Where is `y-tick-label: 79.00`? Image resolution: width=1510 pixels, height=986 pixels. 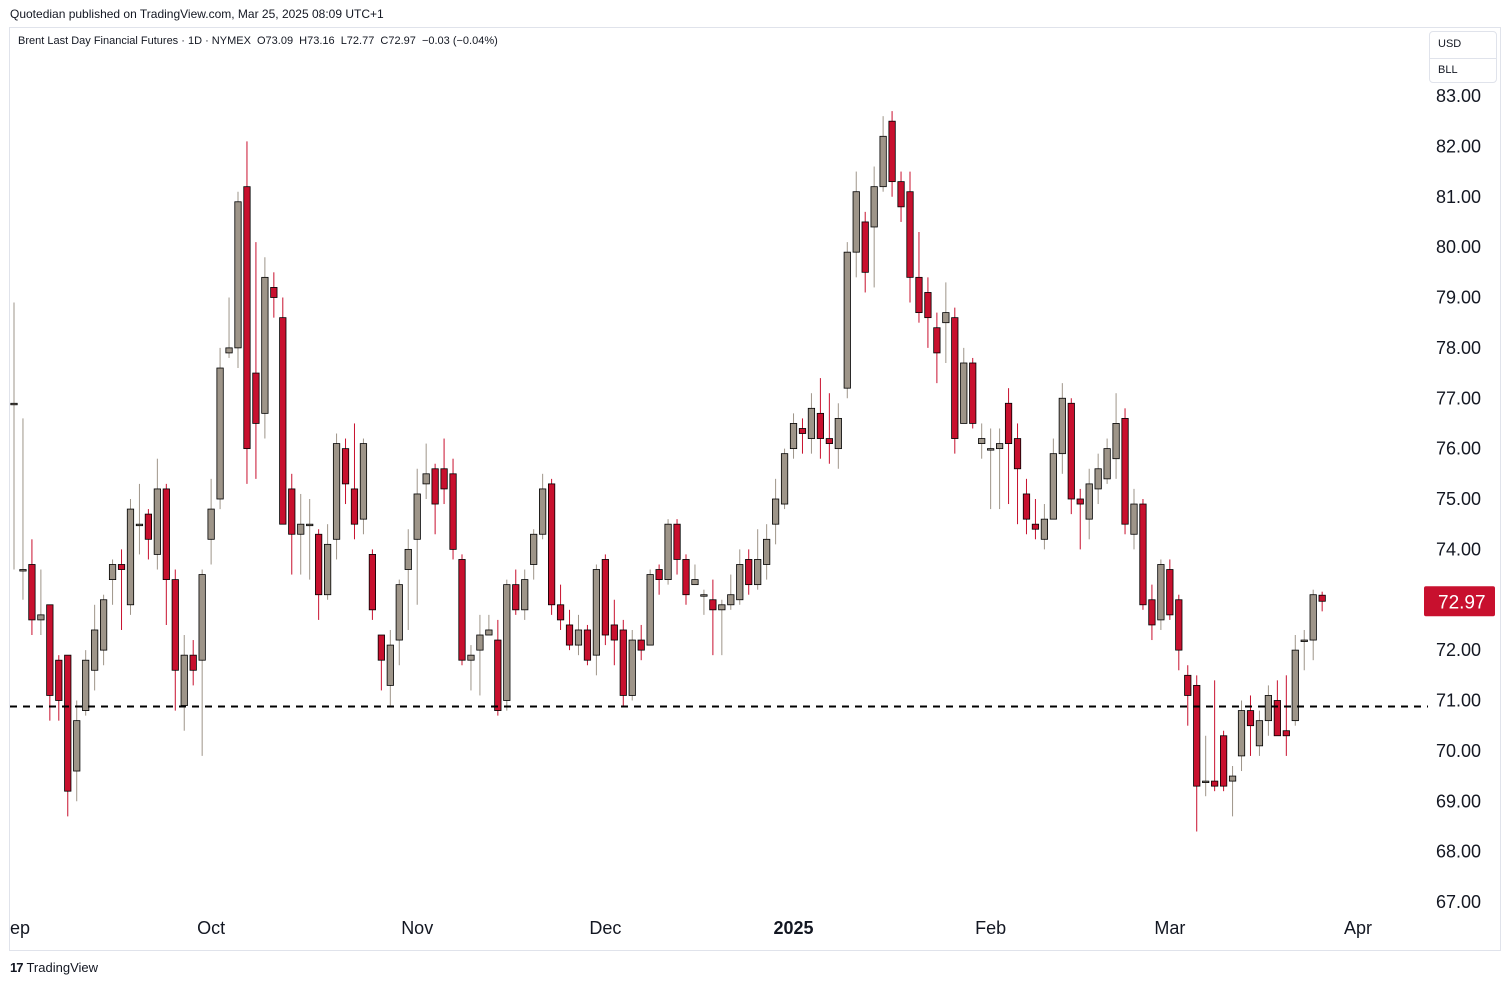
y-tick-label: 79.00 is located at coordinates (1458, 298).